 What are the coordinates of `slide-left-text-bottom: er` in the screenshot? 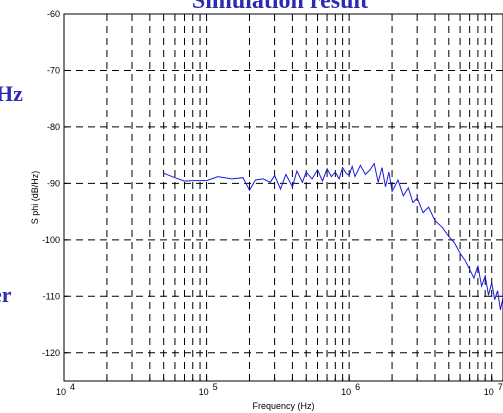 It's located at (6, 294).